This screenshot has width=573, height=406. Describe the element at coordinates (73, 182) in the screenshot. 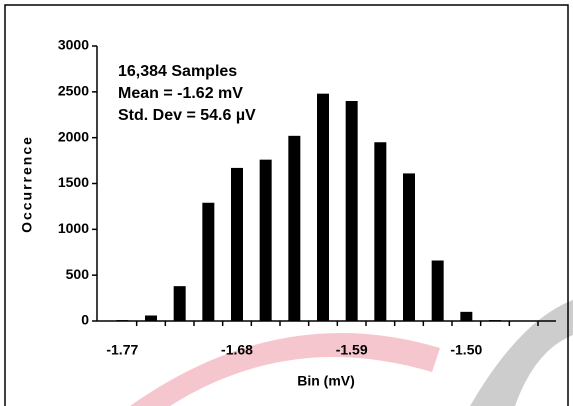

I see `y-tick-label: 1500` at that location.